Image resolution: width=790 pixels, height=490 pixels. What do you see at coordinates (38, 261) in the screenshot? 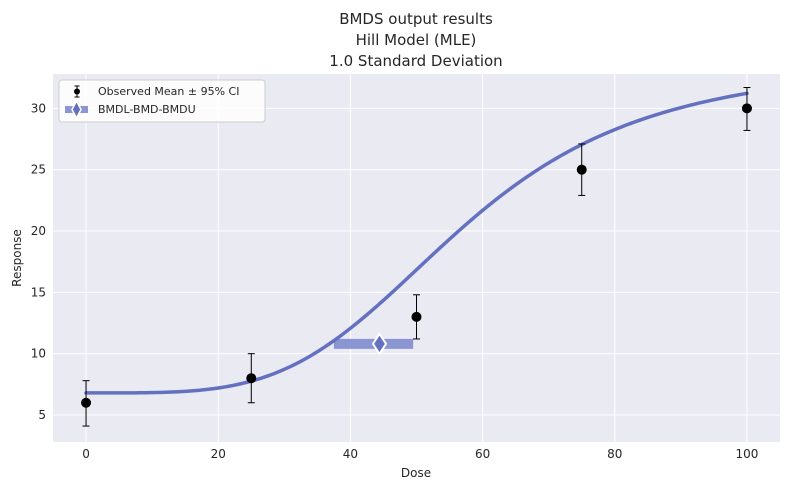
I see `y-axis-ticks: 5 10 15 20 25 30` at bounding box center [38, 261].